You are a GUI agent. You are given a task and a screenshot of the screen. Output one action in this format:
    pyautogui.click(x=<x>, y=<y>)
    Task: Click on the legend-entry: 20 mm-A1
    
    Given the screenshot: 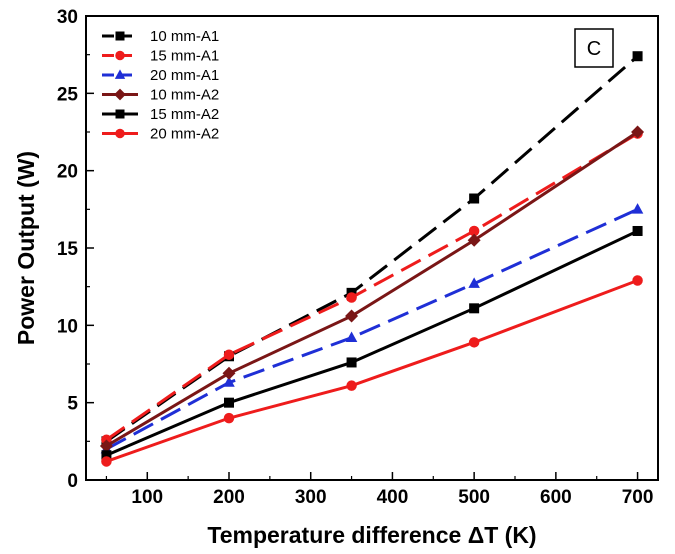 What is the action you would take?
    pyautogui.click(x=160, y=75)
    